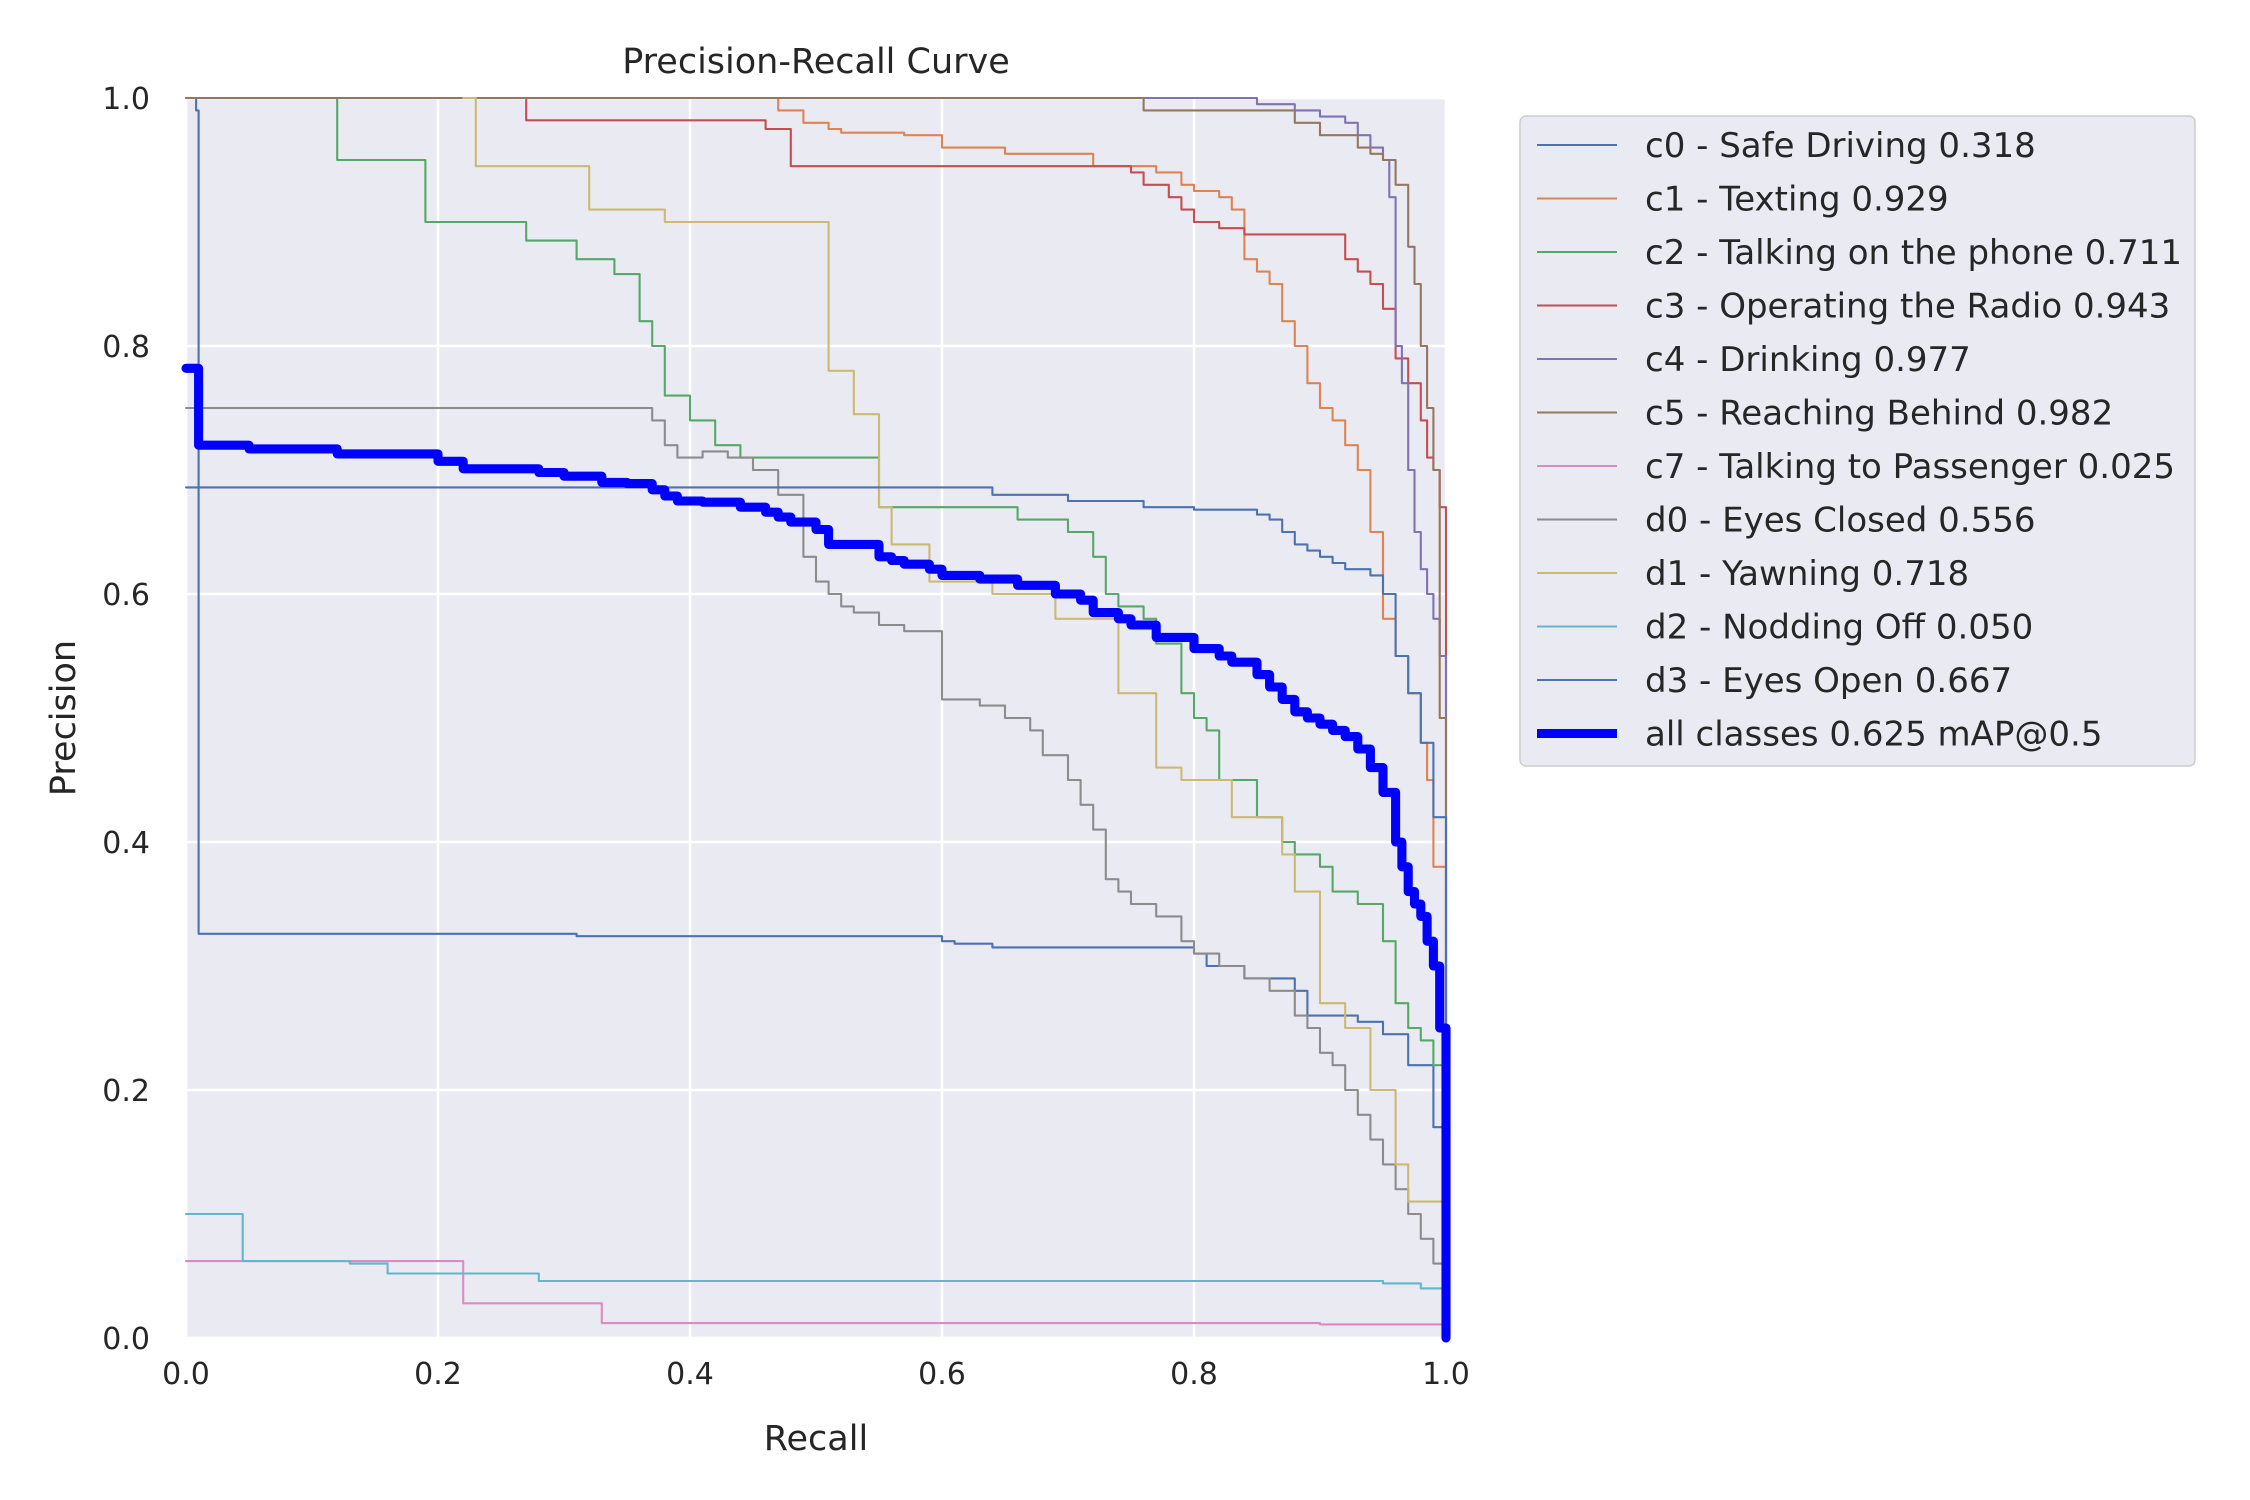 This screenshot has height=1500, width=2250. Describe the element at coordinates (816, 1439) in the screenshot. I see `x-axis-label: Recall` at that location.